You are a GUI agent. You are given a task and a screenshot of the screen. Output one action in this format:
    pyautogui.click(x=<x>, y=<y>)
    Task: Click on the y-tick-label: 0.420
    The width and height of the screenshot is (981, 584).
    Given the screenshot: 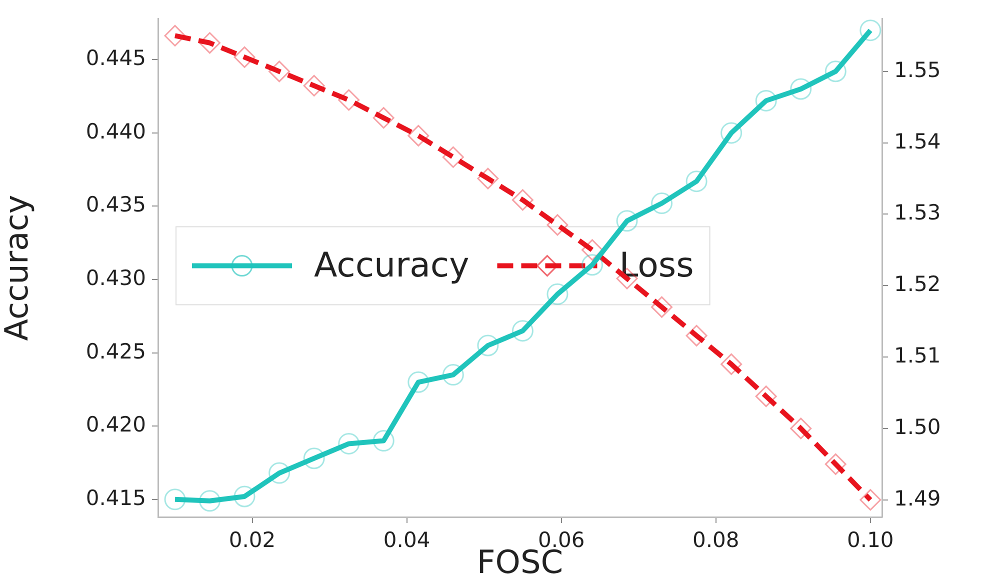 What is the action you would take?
    pyautogui.click(x=116, y=424)
    